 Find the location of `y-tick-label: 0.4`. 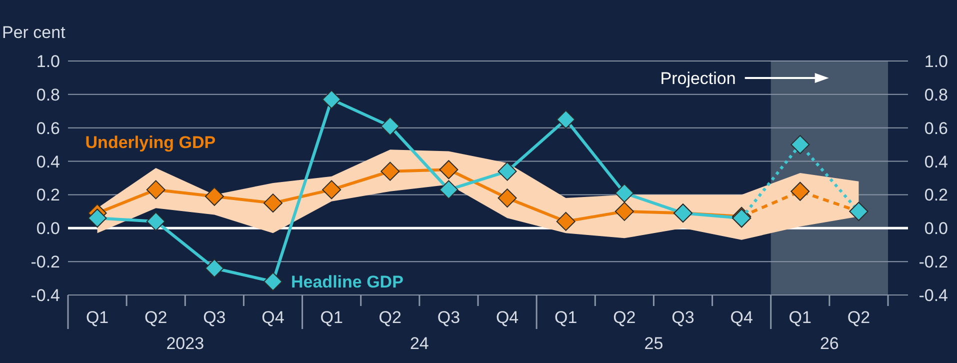

y-tick-label: 0.4 is located at coordinates (48, 162).